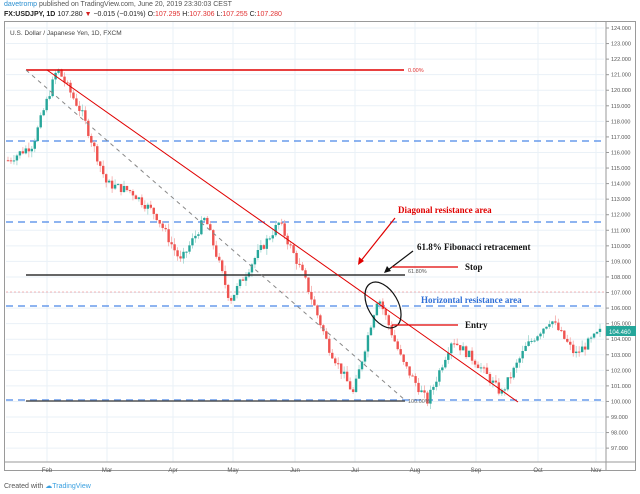 This screenshot has width=640, height=494. Describe the element at coordinates (621, 325) in the screenshot. I see `price-tick-label: 105.000` at that location.